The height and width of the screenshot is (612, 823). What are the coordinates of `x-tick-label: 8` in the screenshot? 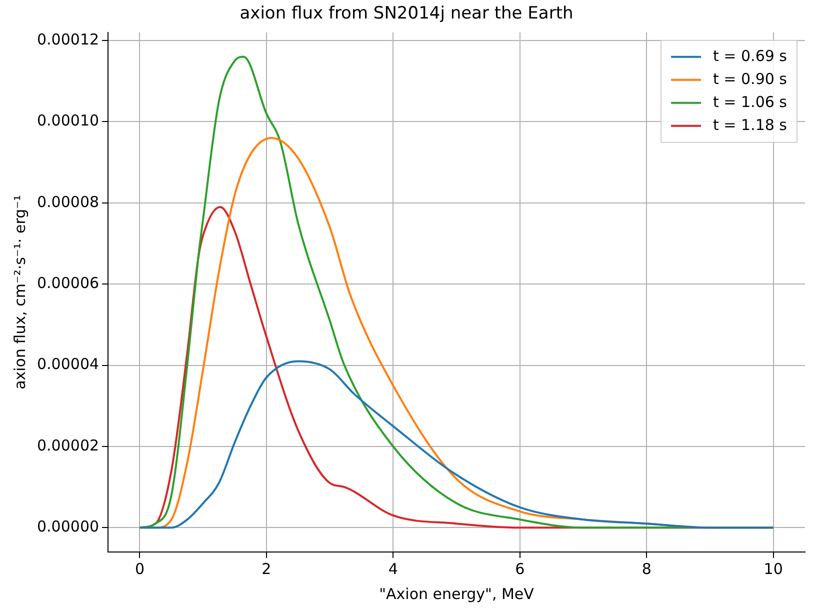 It's located at (647, 569).